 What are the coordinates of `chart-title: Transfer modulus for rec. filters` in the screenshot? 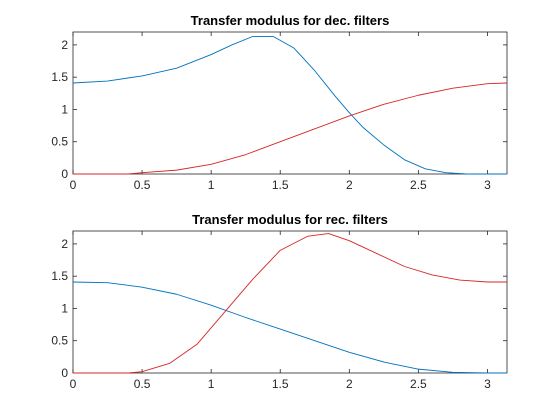 It's located at (290, 219).